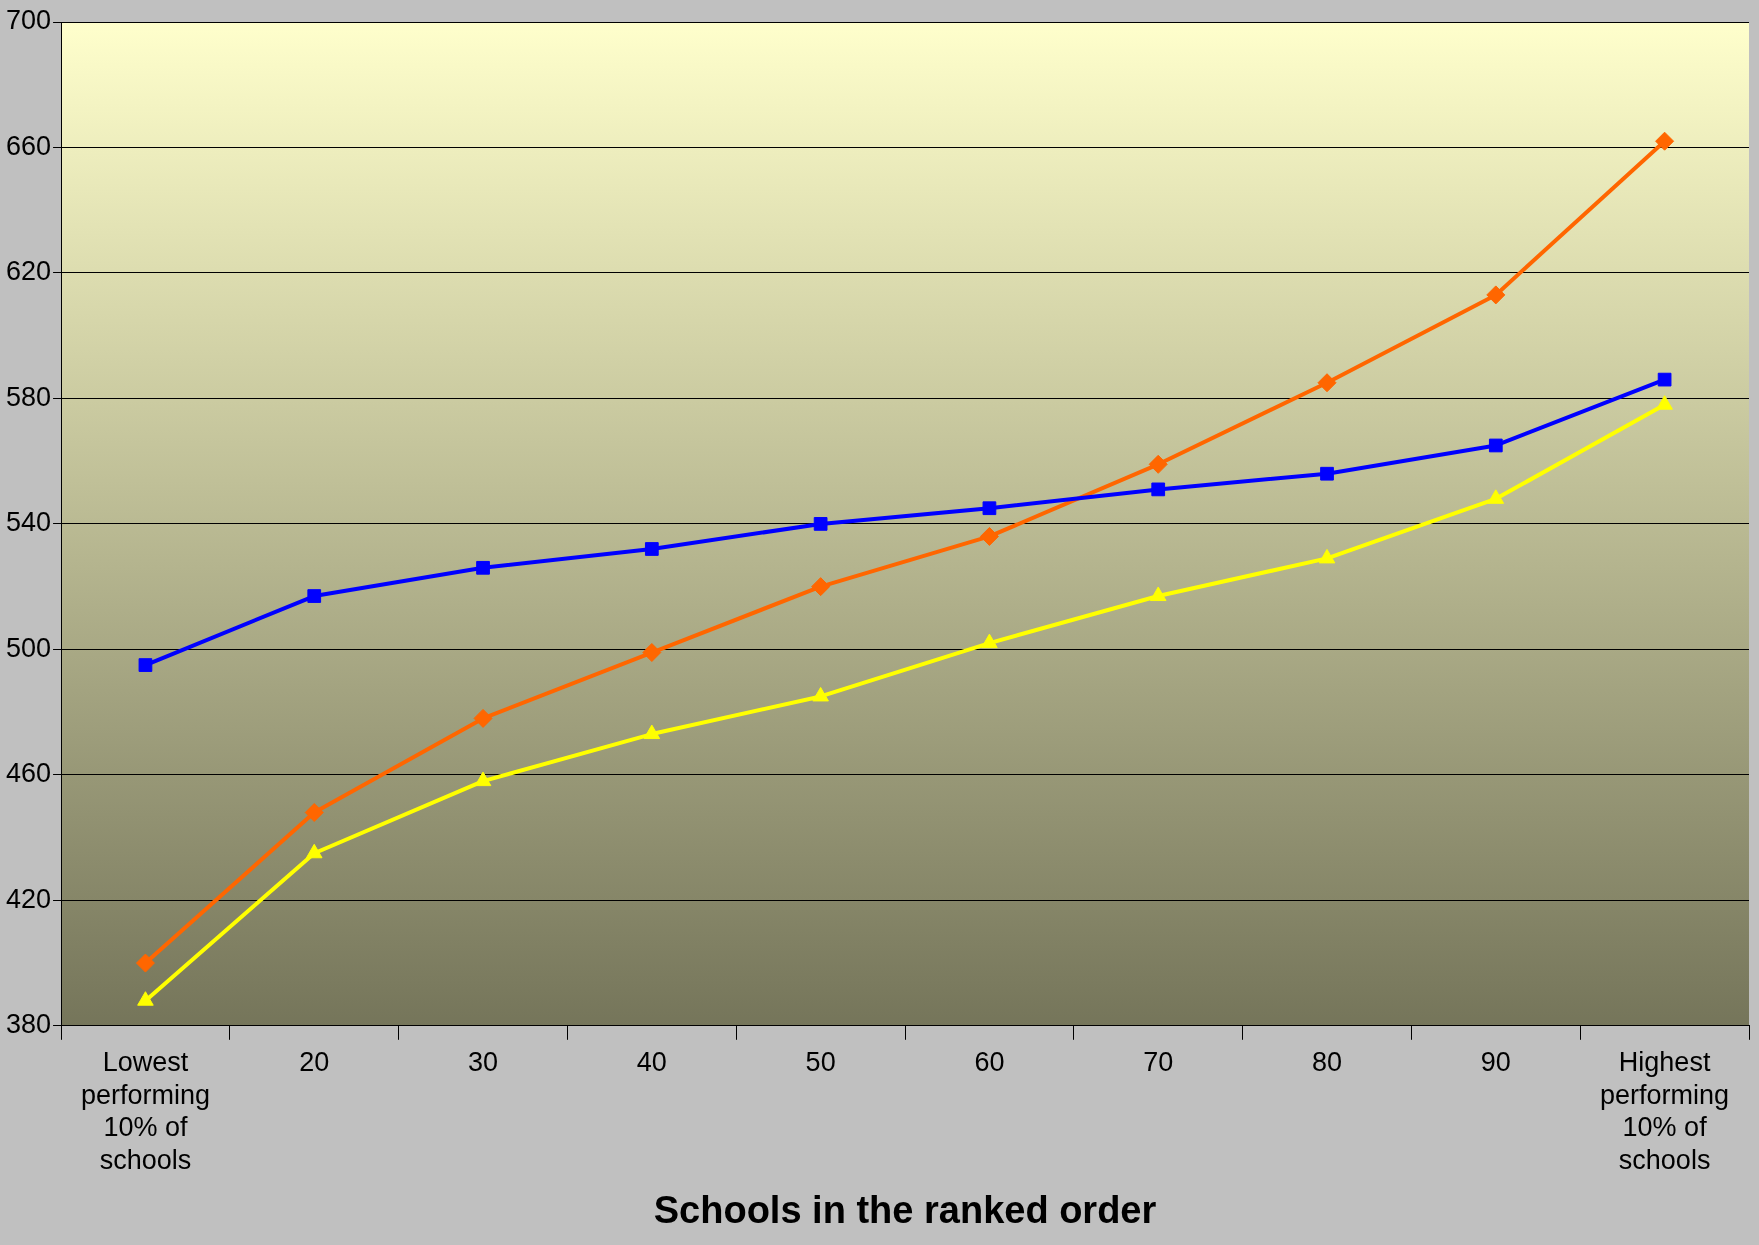 This screenshot has height=1245, width=1759. Describe the element at coordinates (989, 1062) in the screenshot. I see `x-tick-label: 60` at that location.